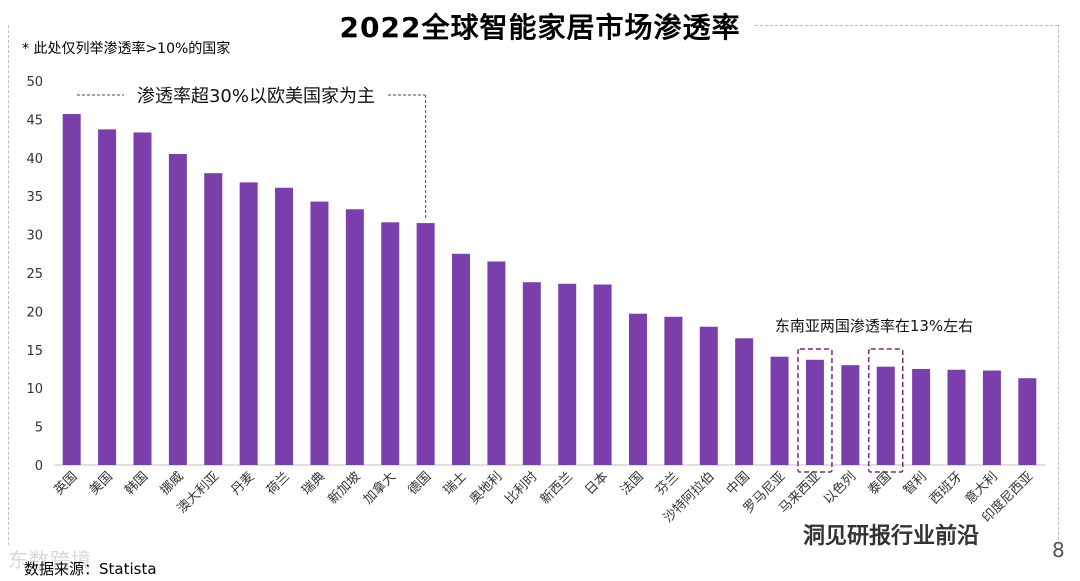 The width and height of the screenshot is (1080, 581). I want to click on bar-挪威, so click(177, 309).